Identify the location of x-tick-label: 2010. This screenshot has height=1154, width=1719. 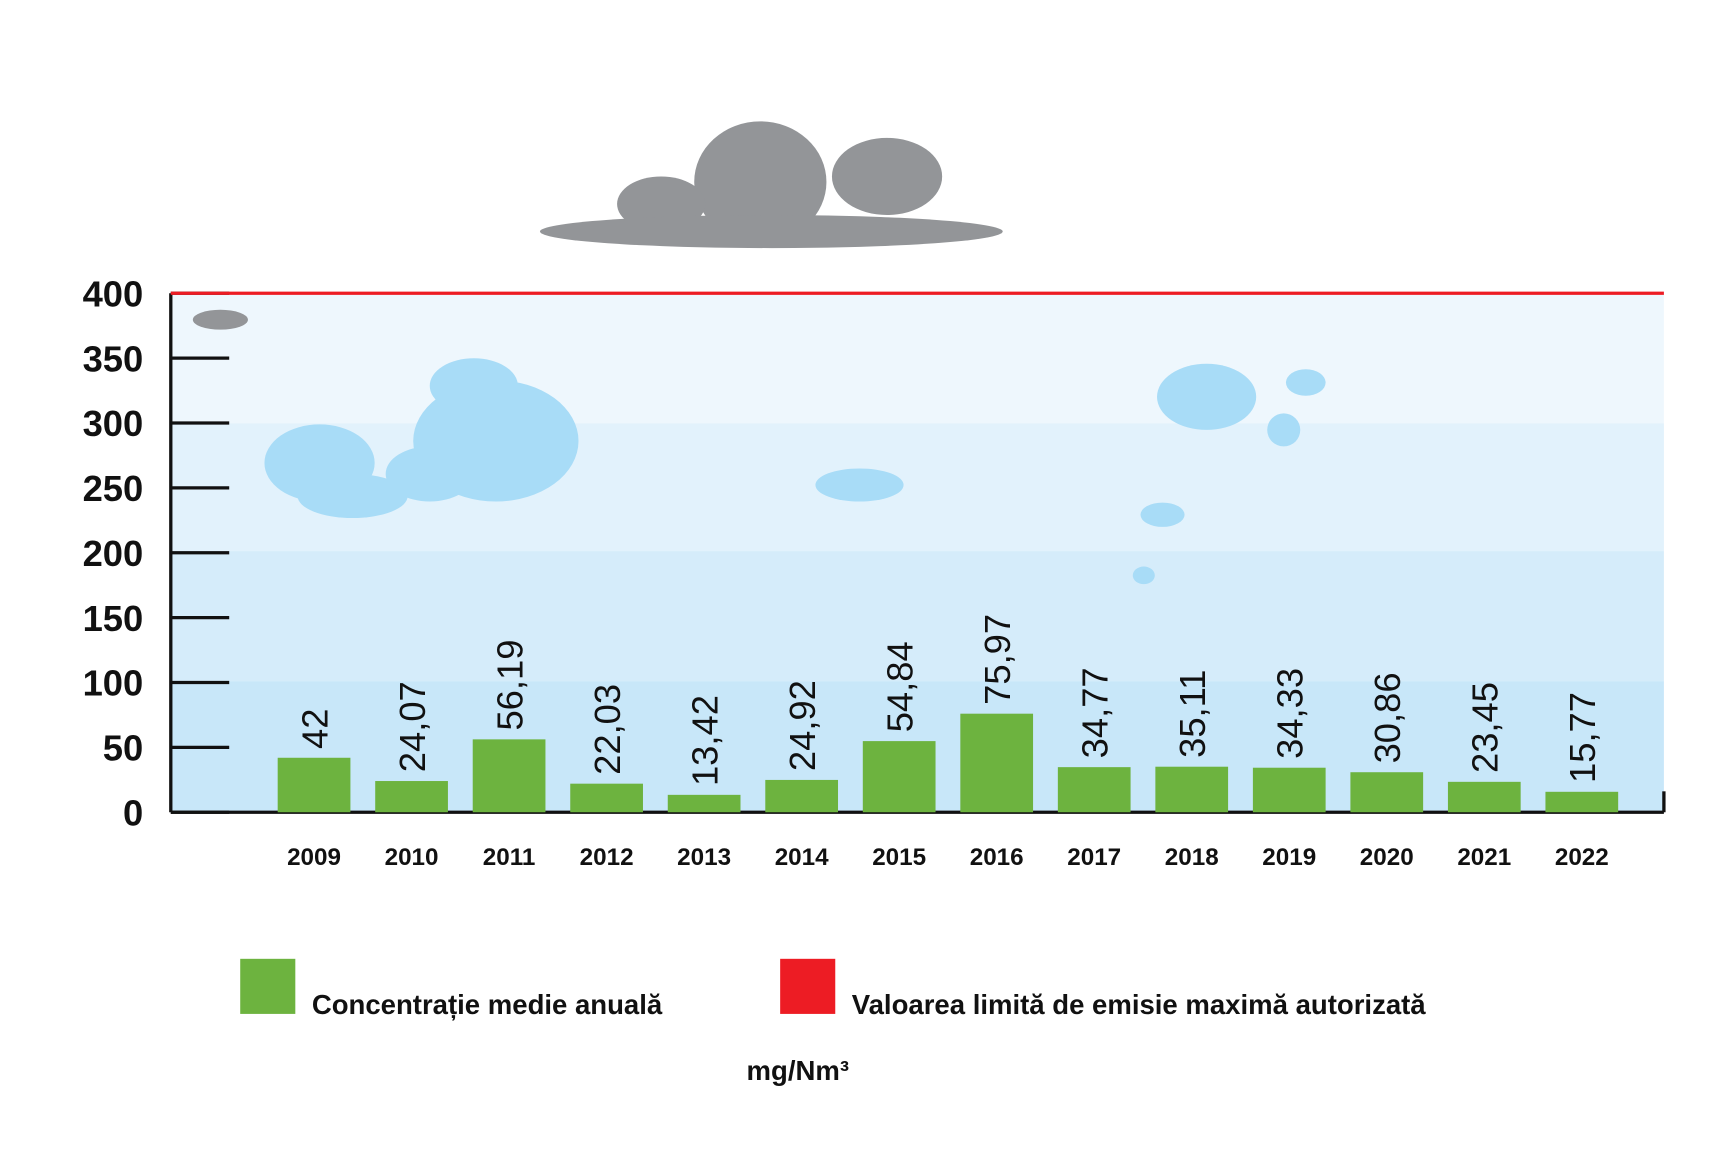
(412, 857).